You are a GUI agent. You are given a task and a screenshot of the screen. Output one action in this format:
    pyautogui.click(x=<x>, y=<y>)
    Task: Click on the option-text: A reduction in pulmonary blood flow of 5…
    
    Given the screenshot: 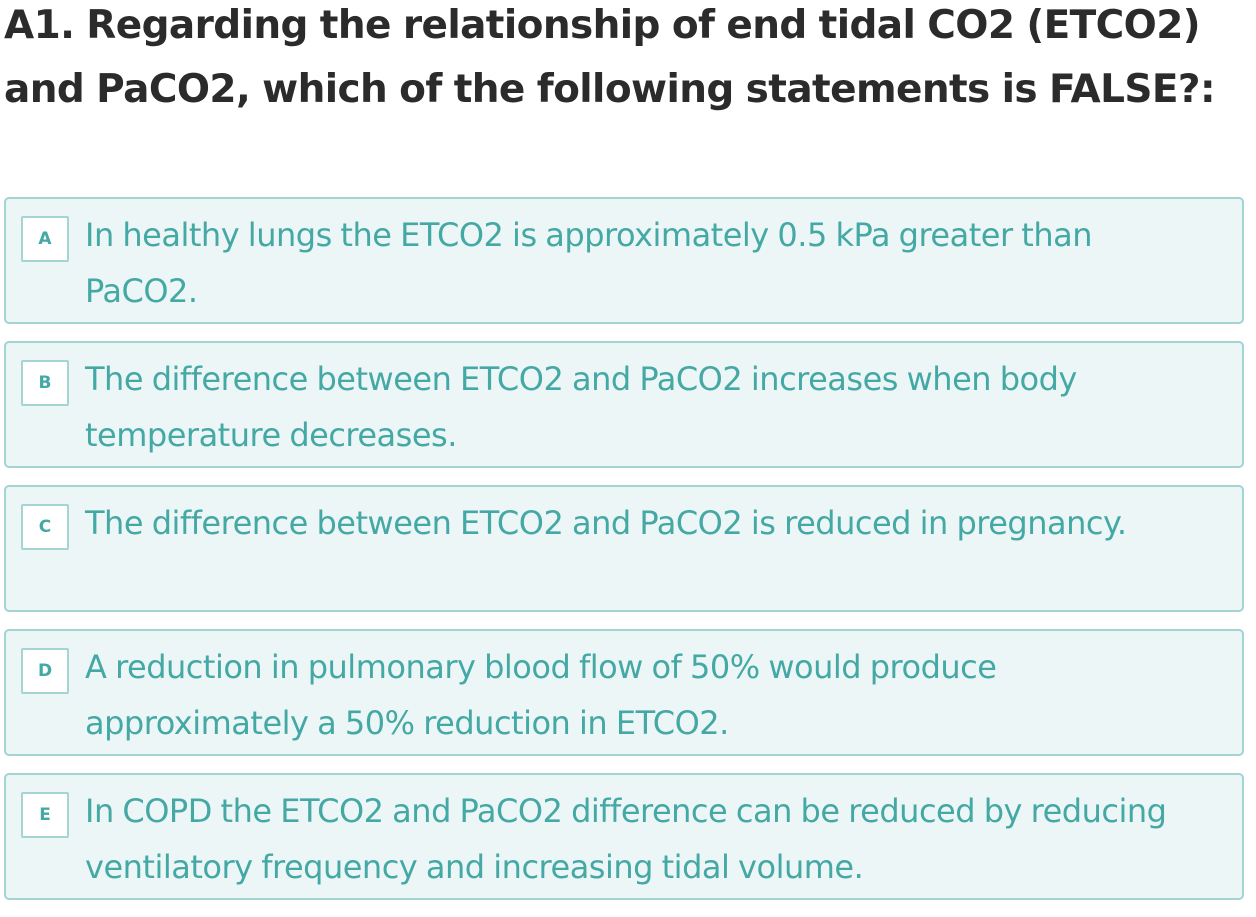 What is the action you would take?
    pyautogui.click(x=541, y=695)
    